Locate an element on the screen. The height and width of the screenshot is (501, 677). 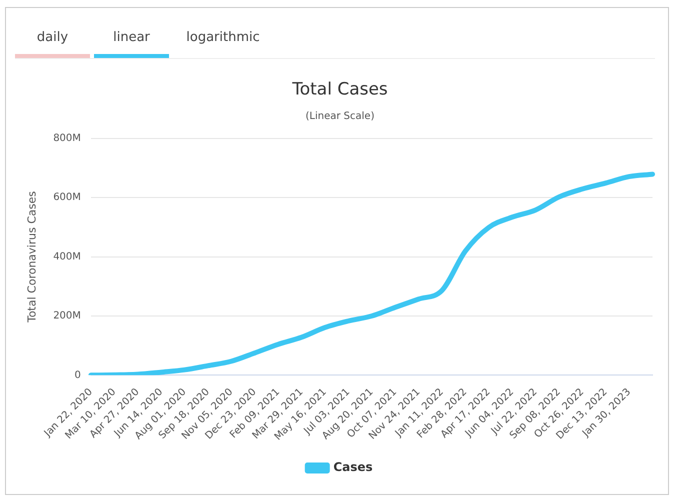
y-tick-label: 0 is located at coordinates (77, 375).